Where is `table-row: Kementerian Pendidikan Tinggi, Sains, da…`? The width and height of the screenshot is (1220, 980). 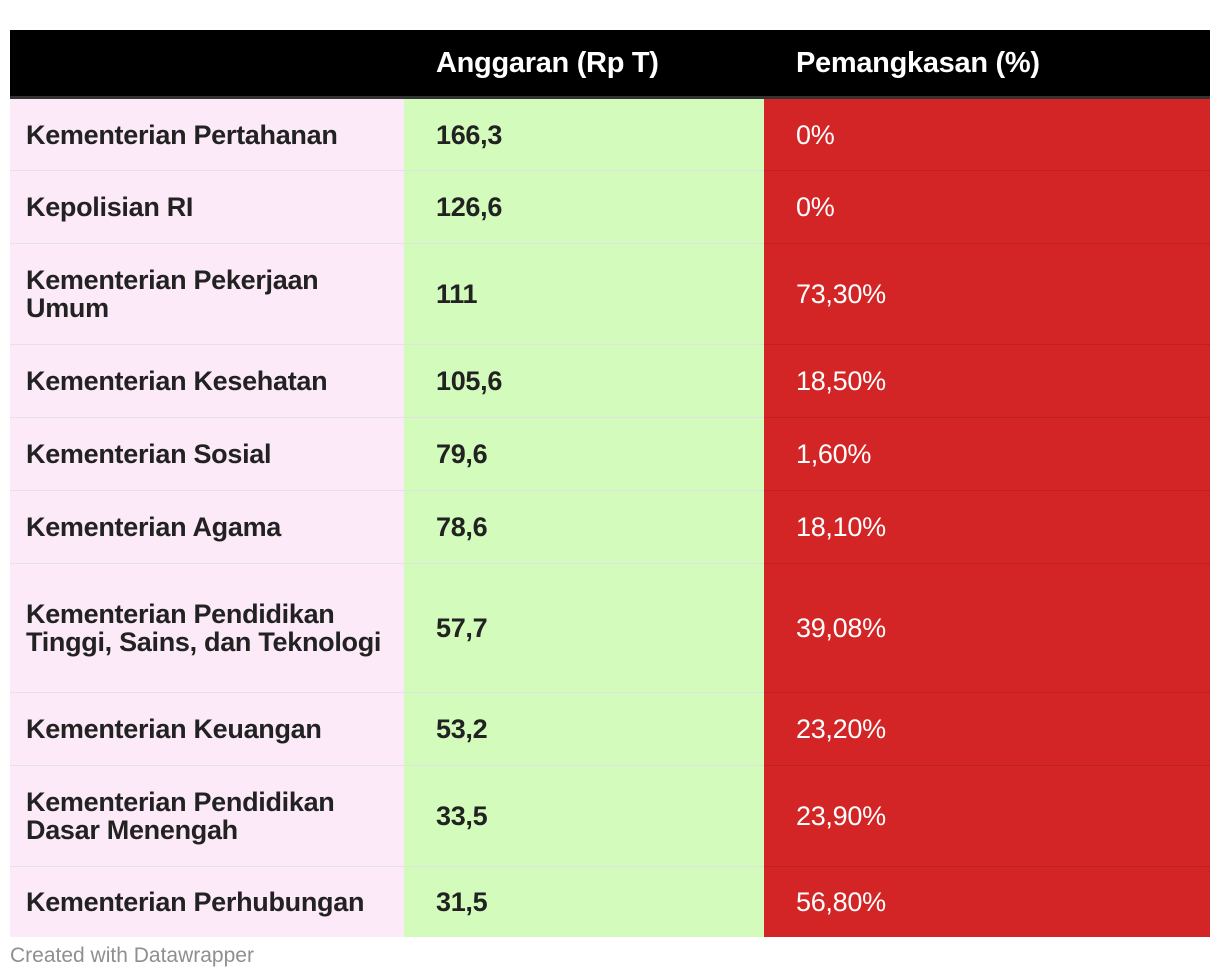 table-row: Kementerian Pendidikan Tinggi, Sains, da… is located at coordinates (610, 628).